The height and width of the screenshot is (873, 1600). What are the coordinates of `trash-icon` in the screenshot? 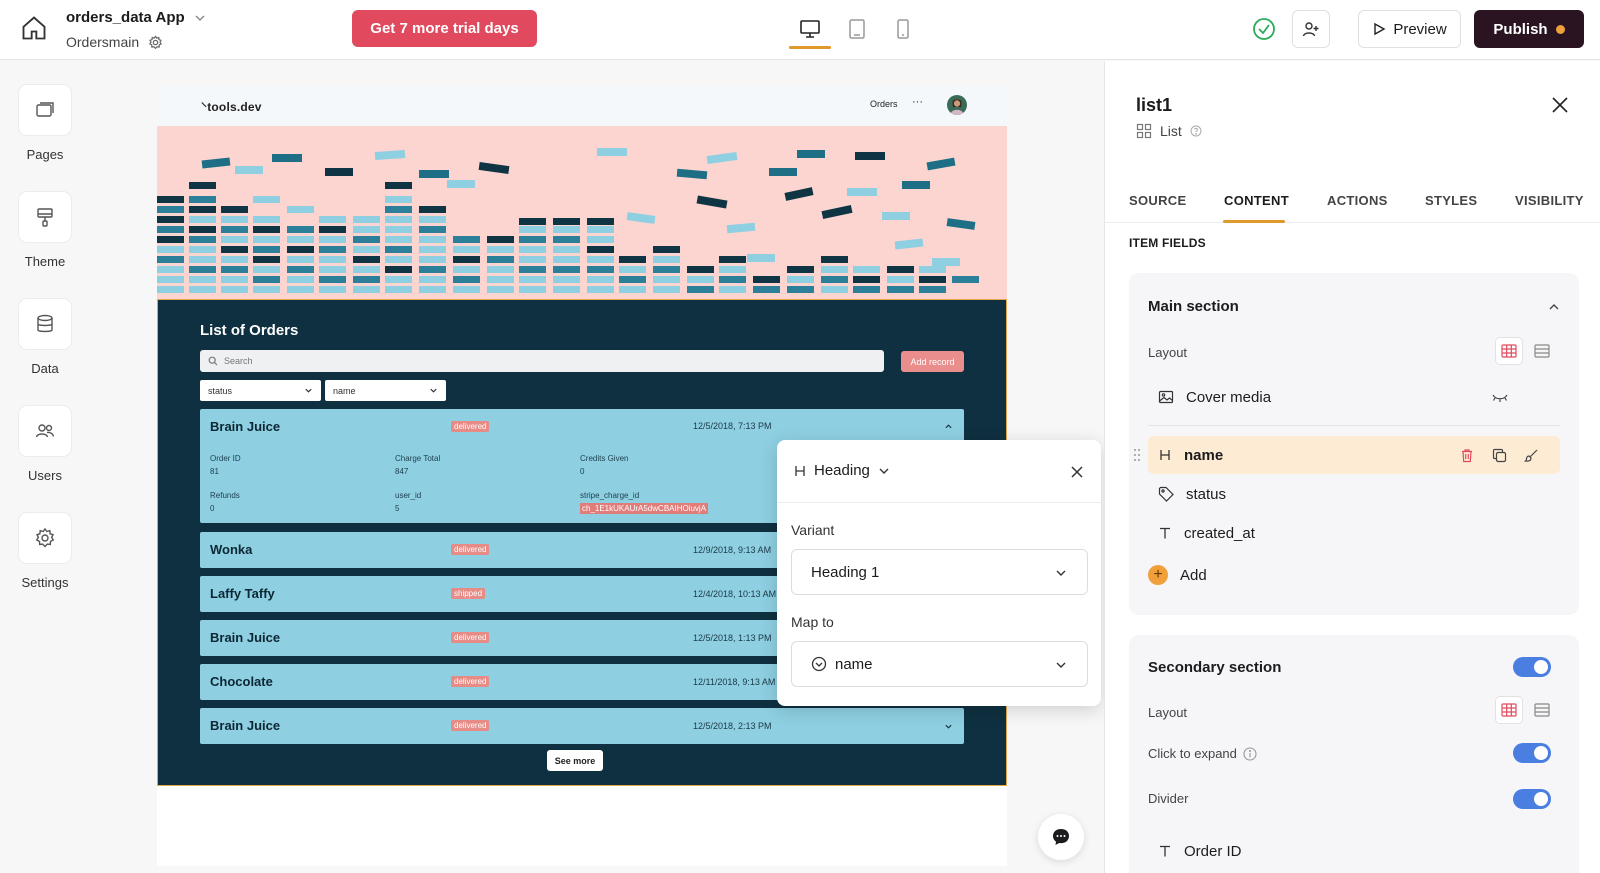 It's located at (1467, 455).